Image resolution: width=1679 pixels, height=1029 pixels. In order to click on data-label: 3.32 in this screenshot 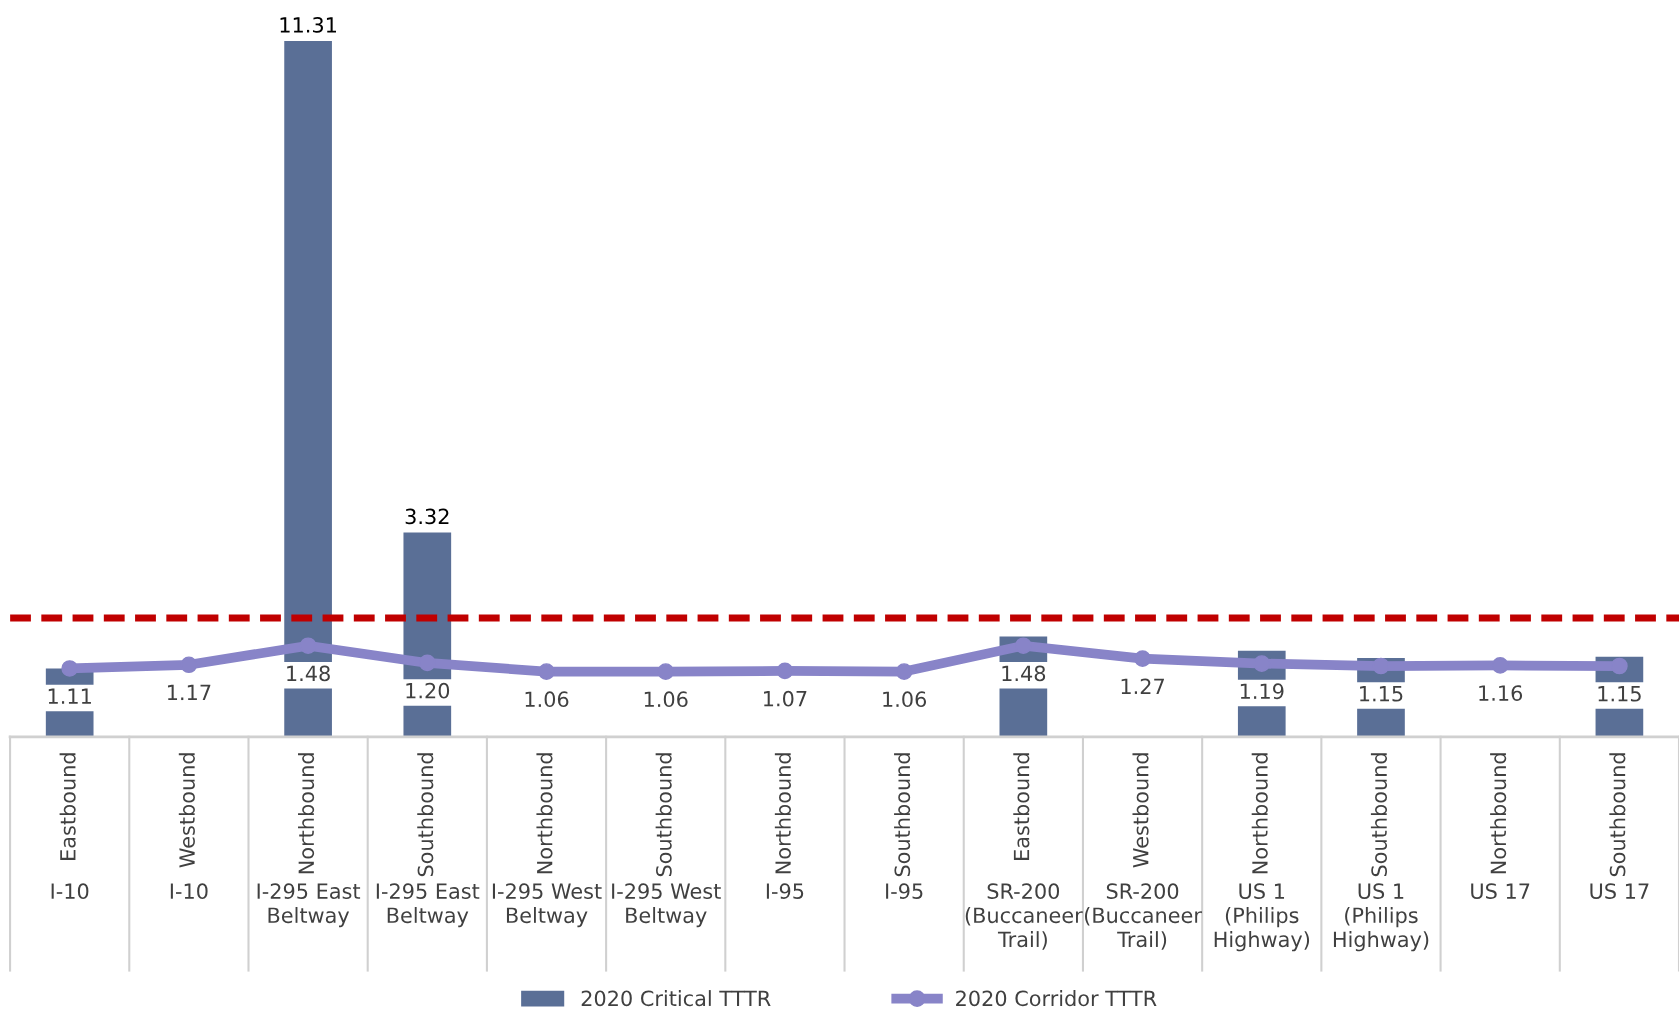, I will do `click(427, 516)`.